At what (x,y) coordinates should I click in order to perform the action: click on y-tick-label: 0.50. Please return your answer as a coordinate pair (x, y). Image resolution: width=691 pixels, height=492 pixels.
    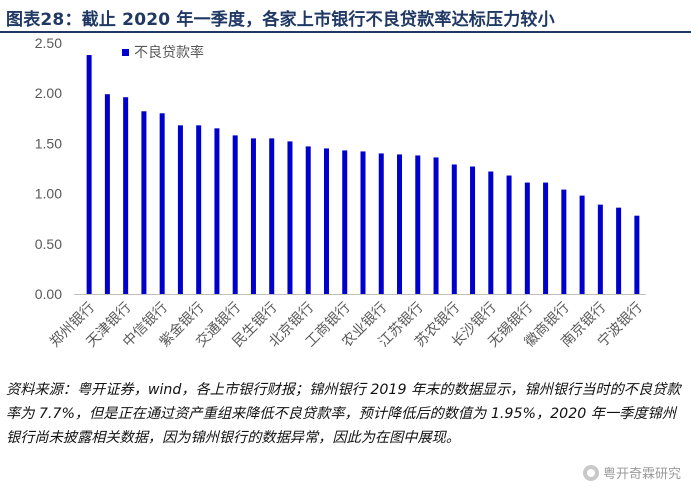
    Looking at the image, I should click on (48, 244).